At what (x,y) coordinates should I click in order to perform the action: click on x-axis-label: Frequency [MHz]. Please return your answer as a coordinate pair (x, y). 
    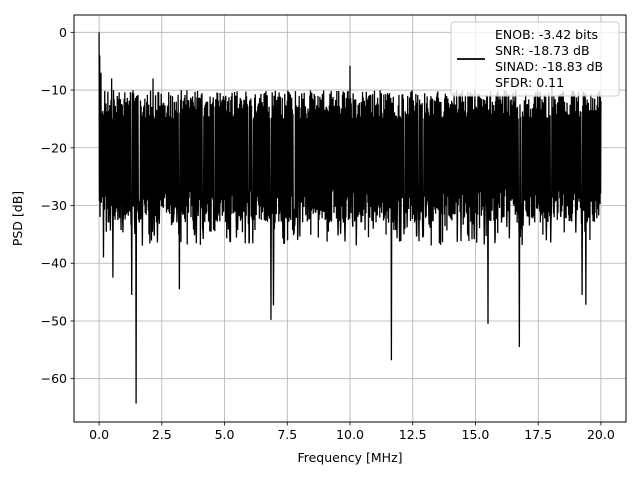
    Looking at the image, I should click on (349, 457).